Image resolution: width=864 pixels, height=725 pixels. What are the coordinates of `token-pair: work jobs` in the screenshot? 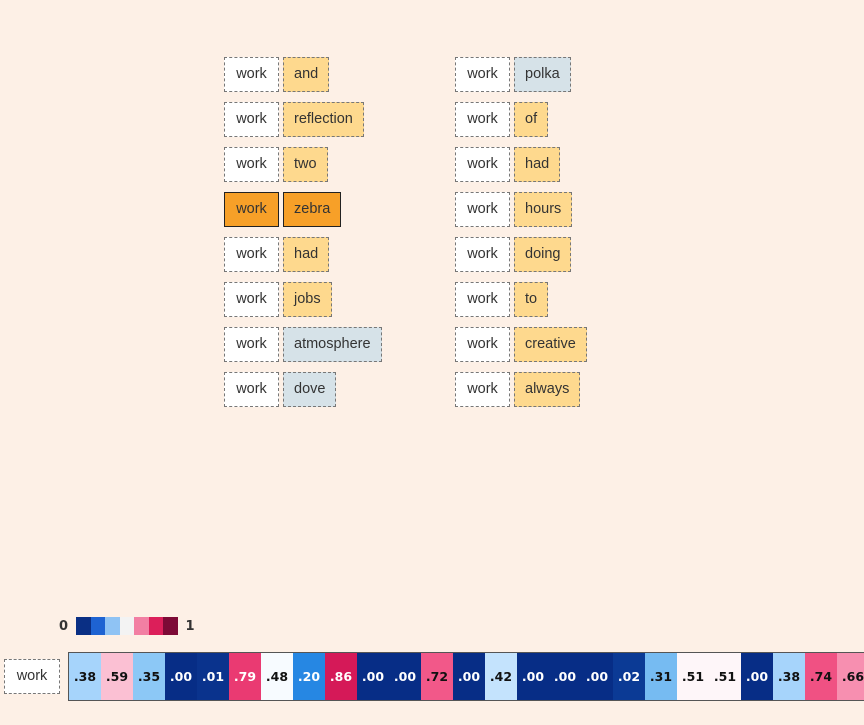 It's located at (305, 299).